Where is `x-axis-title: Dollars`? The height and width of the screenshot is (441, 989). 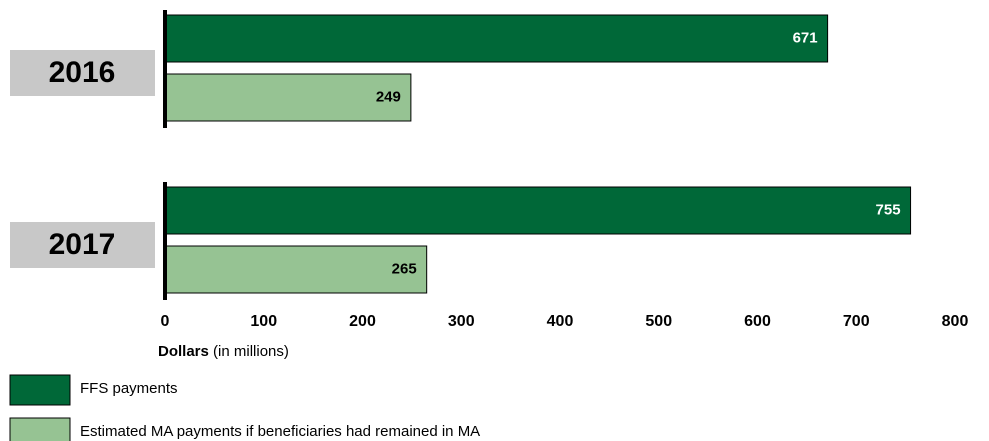 x-axis-title: Dollars is located at coordinates (183, 351).